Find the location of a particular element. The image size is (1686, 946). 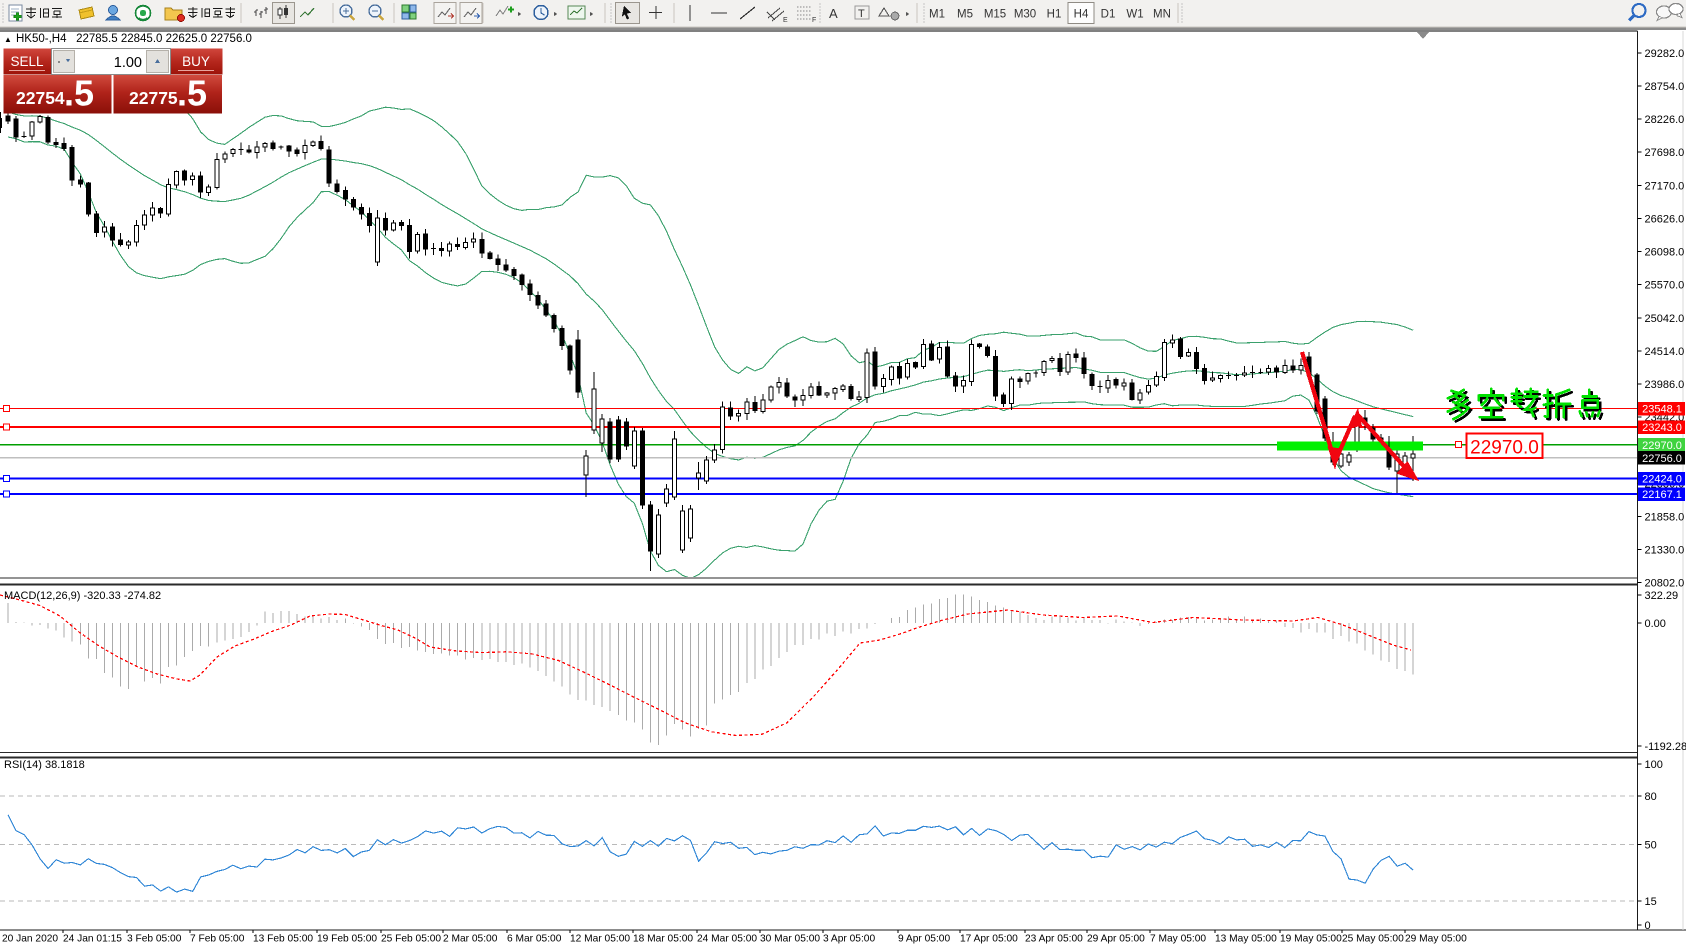

svg-text: 6 Mar 05:00 is located at coordinates (534, 939).